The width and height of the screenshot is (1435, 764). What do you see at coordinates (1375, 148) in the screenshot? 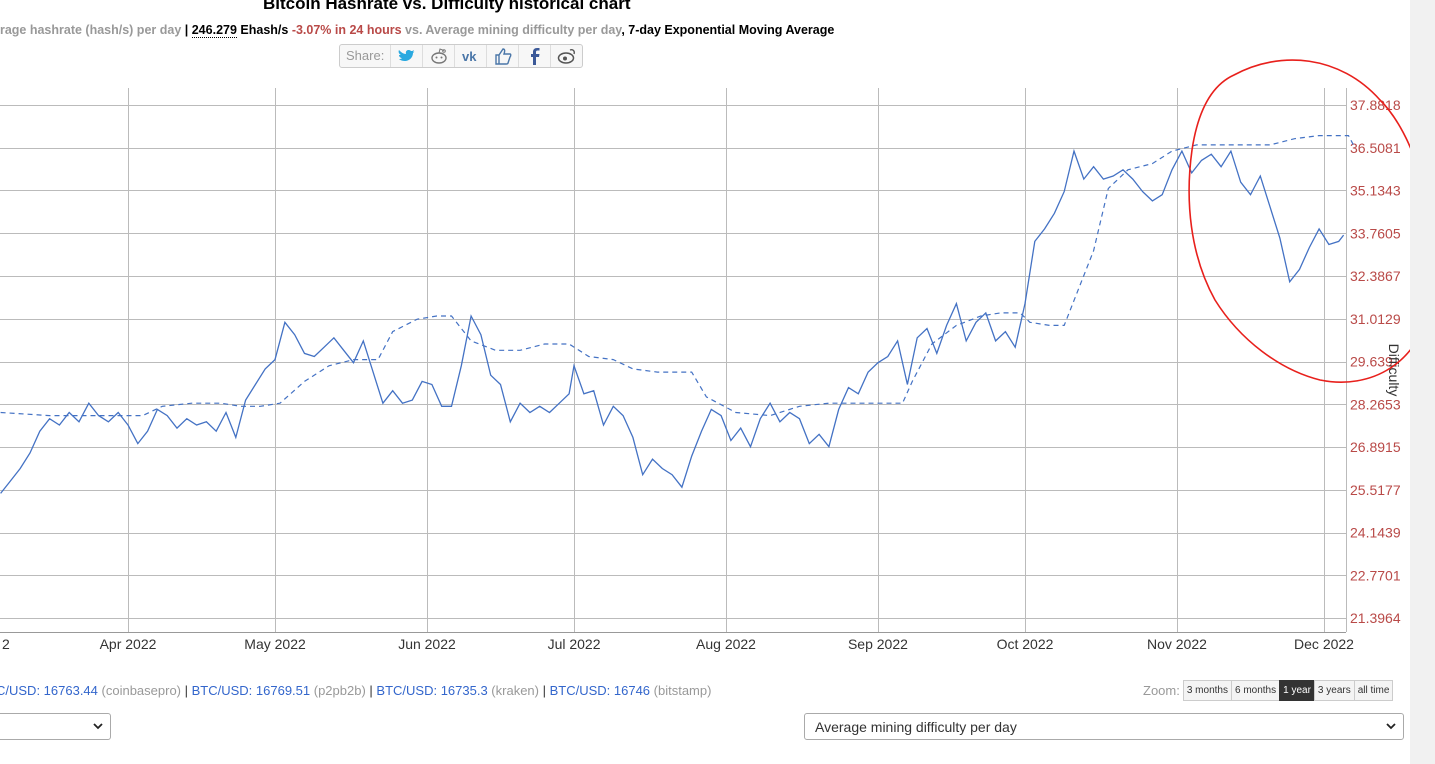
I see `y-tick-label: 36.5081` at bounding box center [1375, 148].